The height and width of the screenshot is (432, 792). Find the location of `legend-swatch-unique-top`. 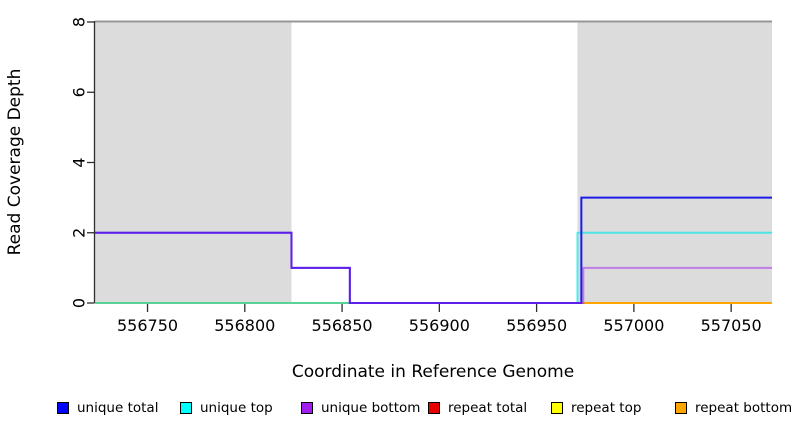

legend-swatch-unique-top is located at coordinates (186, 408).